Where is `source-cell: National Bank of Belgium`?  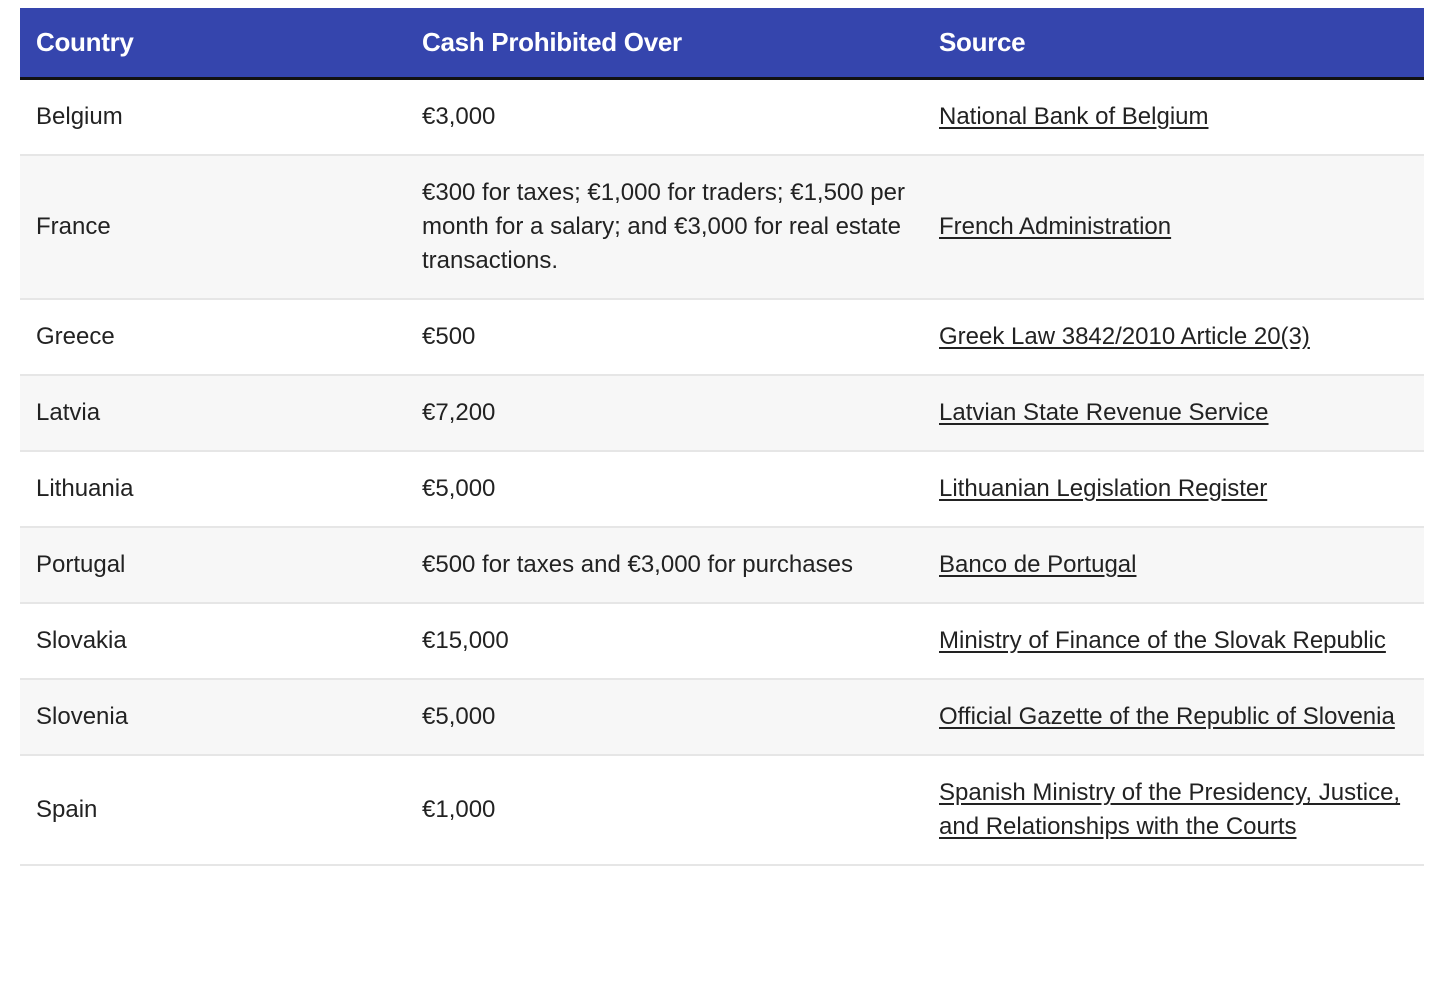
source-cell: National Bank of Belgium is located at coordinates (1173, 117).